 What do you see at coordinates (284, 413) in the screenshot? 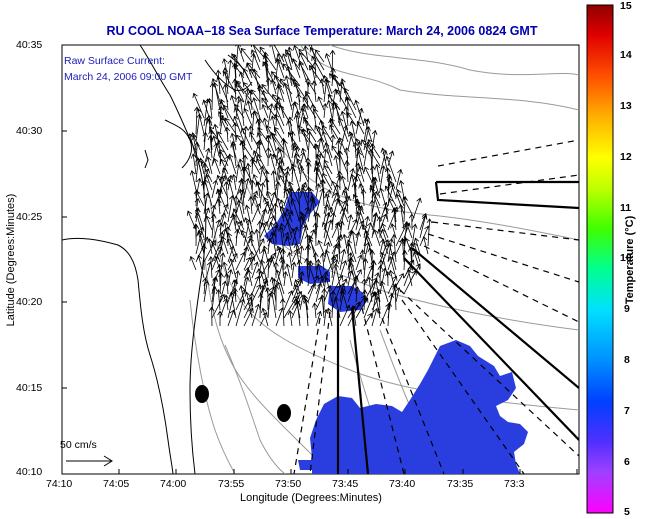
I see `buoy-marker-east` at bounding box center [284, 413].